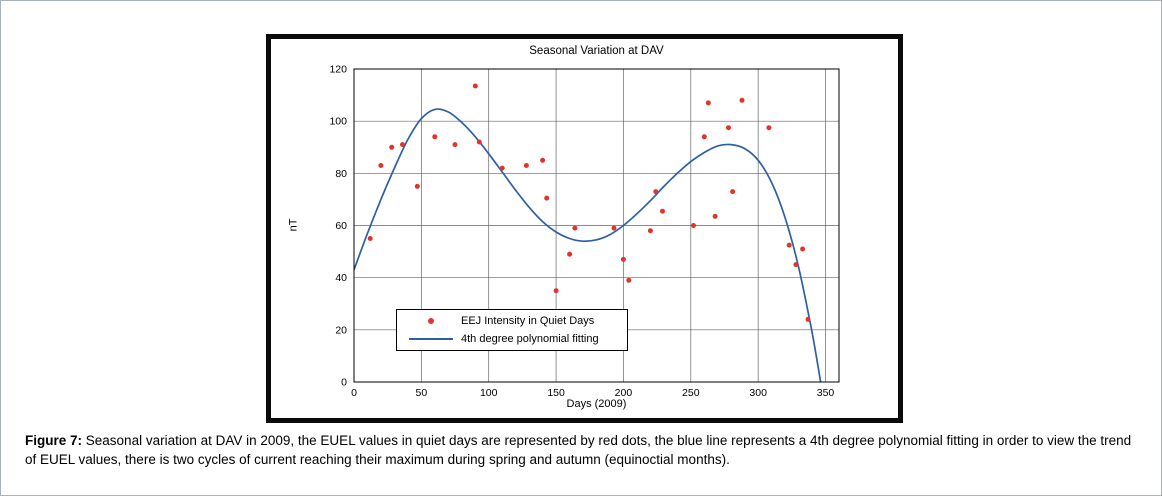 Image resolution: width=1162 pixels, height=496 pixels. What do you see at coordinates (341, 330) in the screenshot?
I see `y-tick-label: 20` at bounding box center [341, 330].